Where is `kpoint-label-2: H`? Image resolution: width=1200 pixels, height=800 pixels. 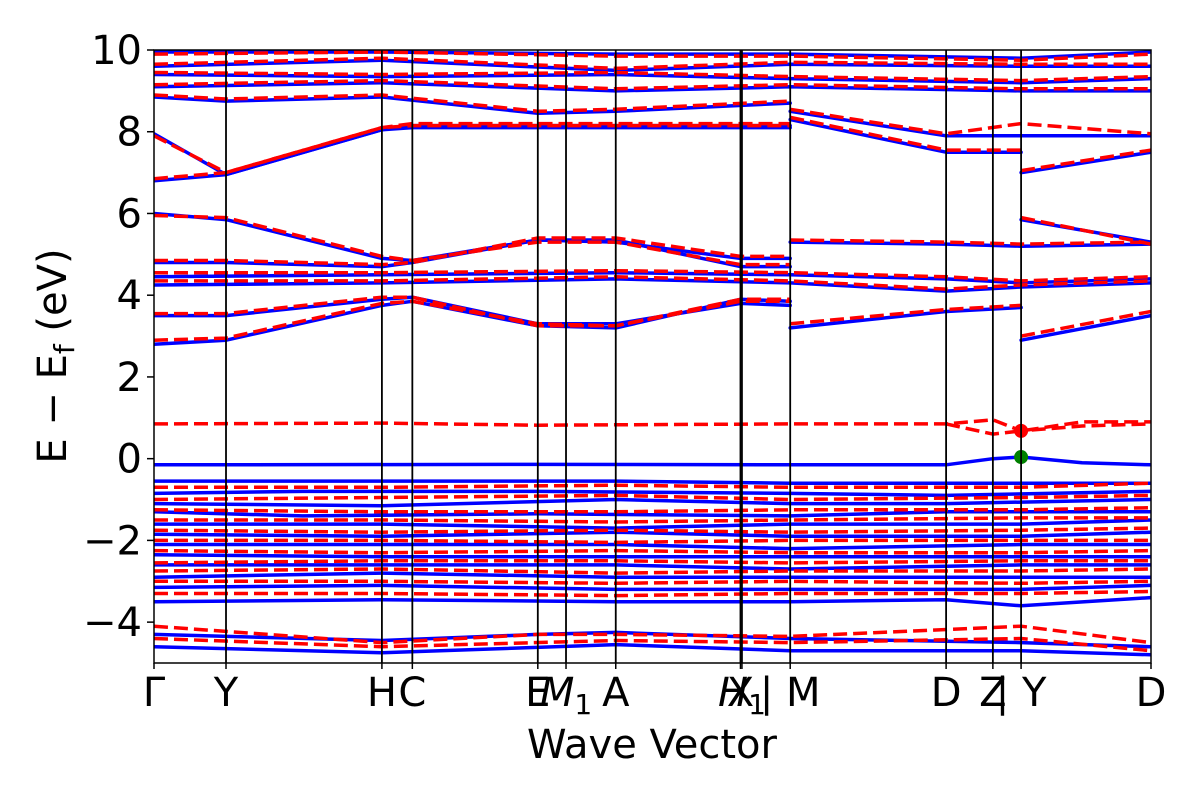
kpoint-label-2: H is located at coordinates (382, 693).